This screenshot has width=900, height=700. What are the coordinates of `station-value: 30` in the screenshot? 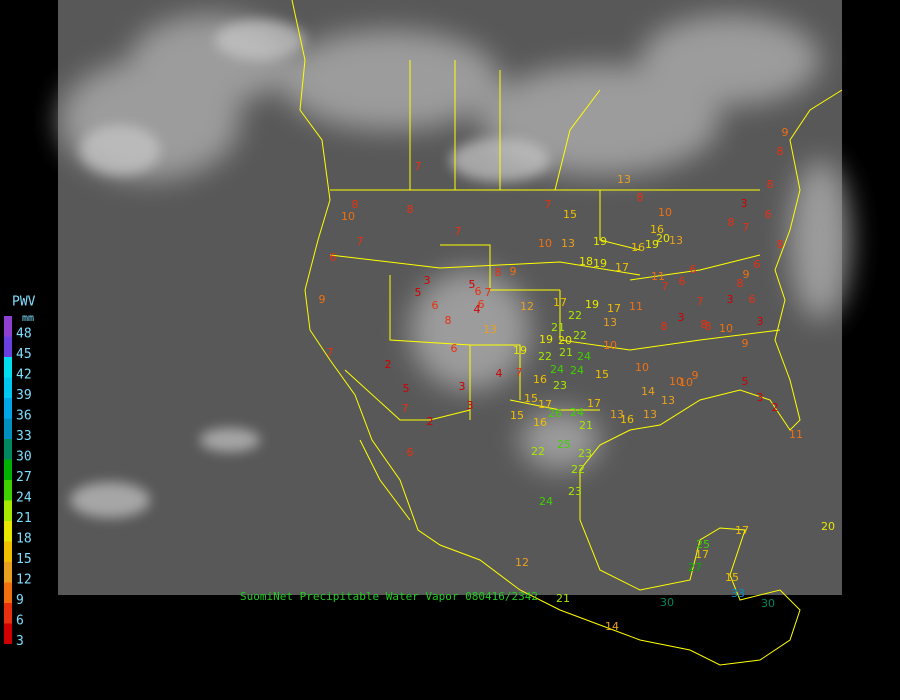 It's located at (768, 603).